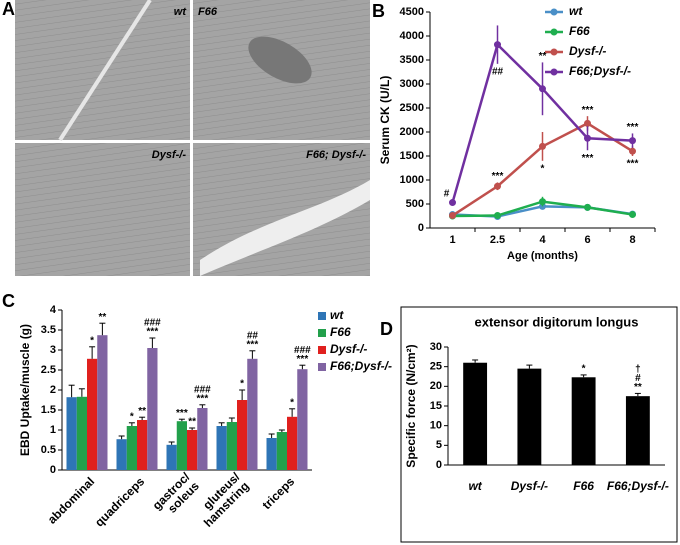 This screenshot has width=680, height=545. I want to click on x-tick-label: 6, so click(587, 240).